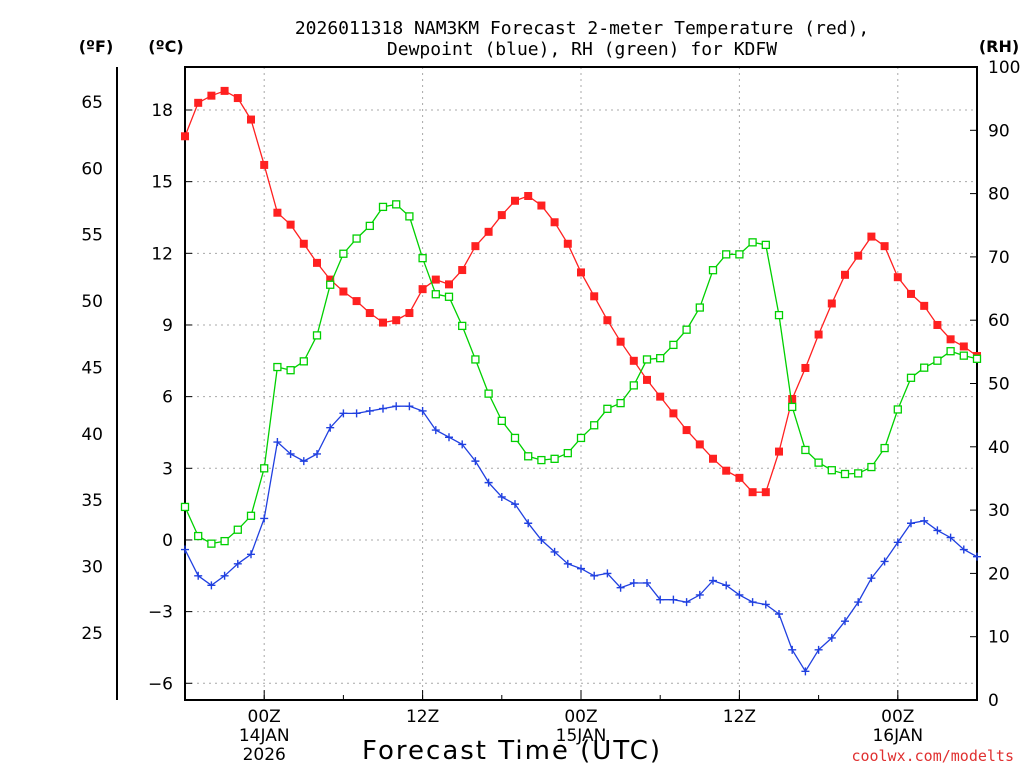  I want to click on fahrenheit-tick-label: 40, so click(92, 435).